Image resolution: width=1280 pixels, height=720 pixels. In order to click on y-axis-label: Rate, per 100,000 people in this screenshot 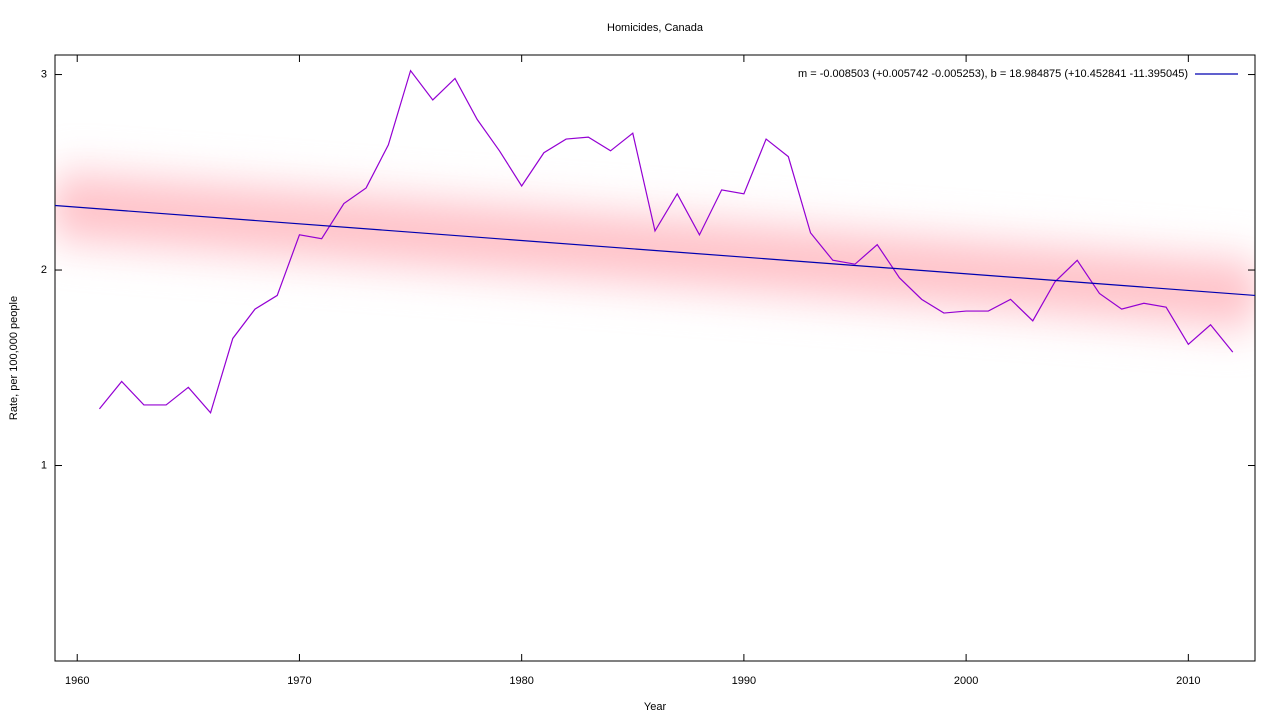, I will do `click(14, 358)`.